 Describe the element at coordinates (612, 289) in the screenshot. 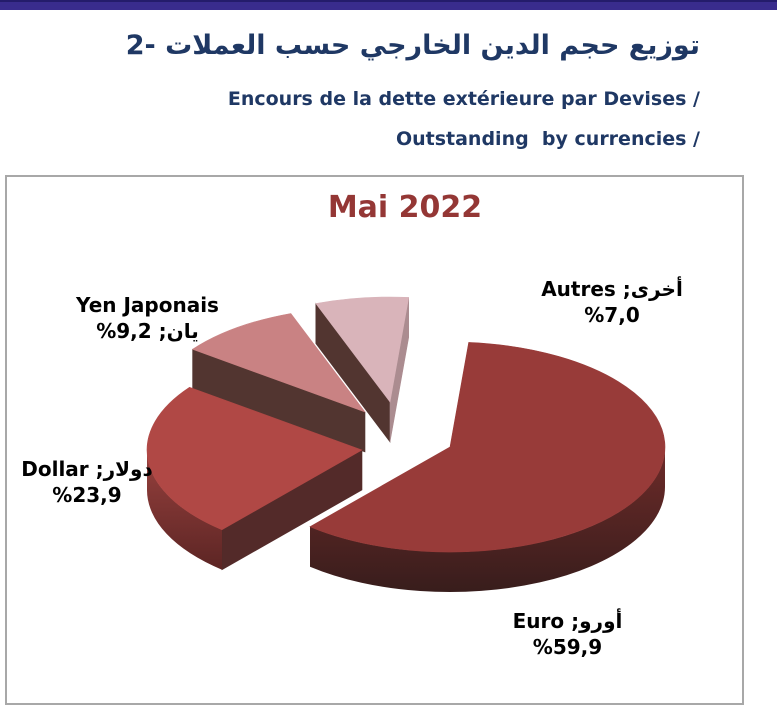

I see `pie-label-autres-name: أخرى; Autres` at that location.